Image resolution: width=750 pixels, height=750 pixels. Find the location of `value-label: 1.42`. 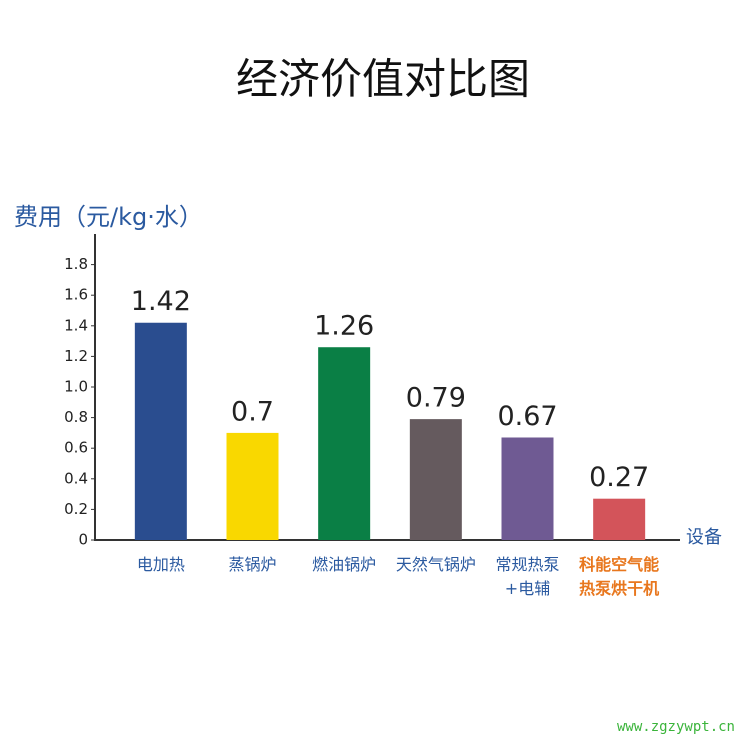

value-label: 1.42 is located at coordinates (161, 301).